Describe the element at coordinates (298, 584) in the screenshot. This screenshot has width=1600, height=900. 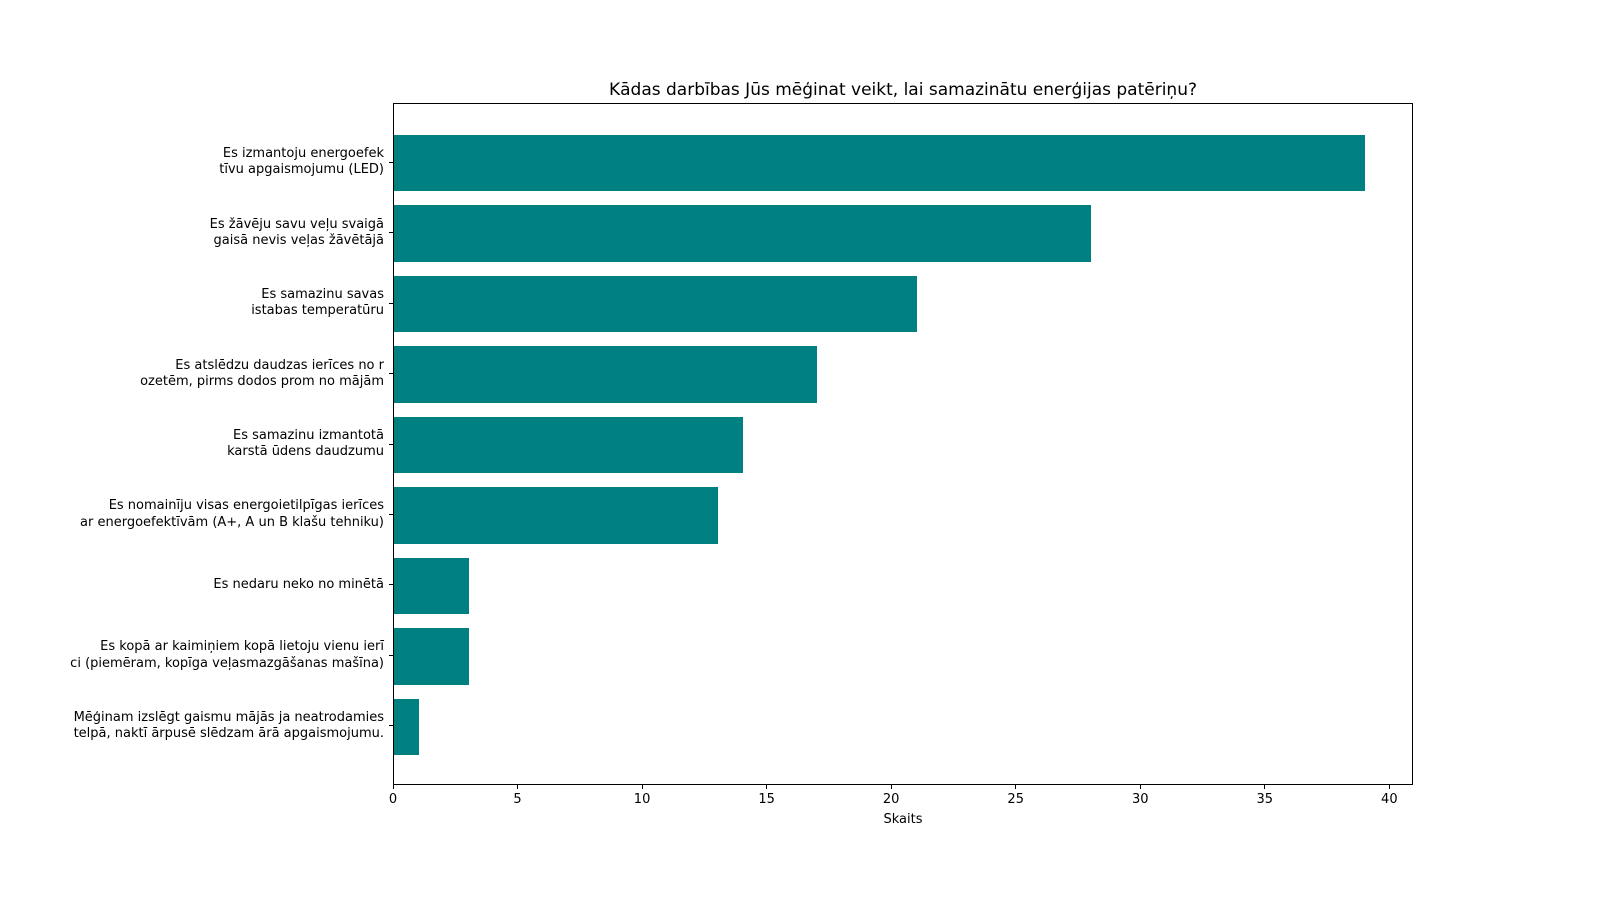
I see `y-tick-label: Es nedaru neko no minētā` at that location.